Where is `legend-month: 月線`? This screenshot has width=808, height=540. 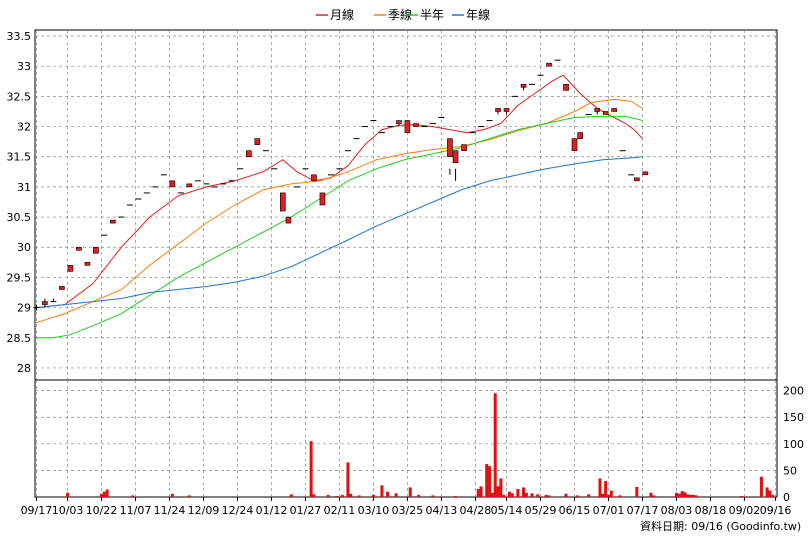
legend-month: 月線 is located at coordinates (335, 14).